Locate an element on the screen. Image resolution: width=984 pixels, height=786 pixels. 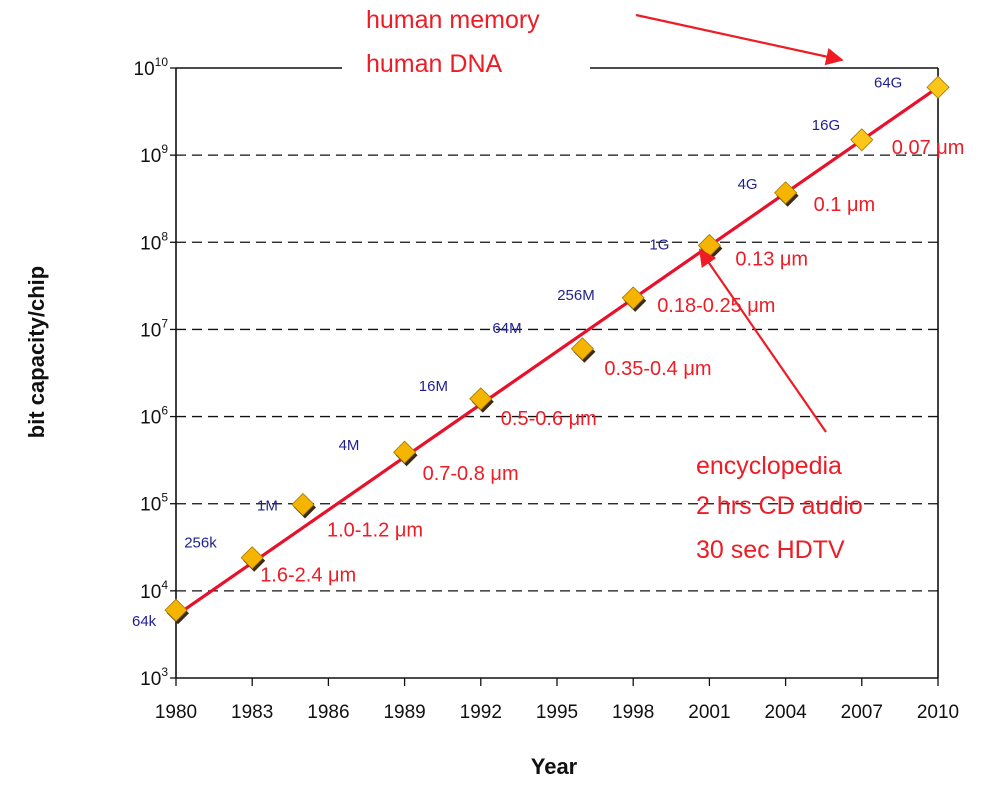
capacity-label: 1M is located at coordinates (267, 505).